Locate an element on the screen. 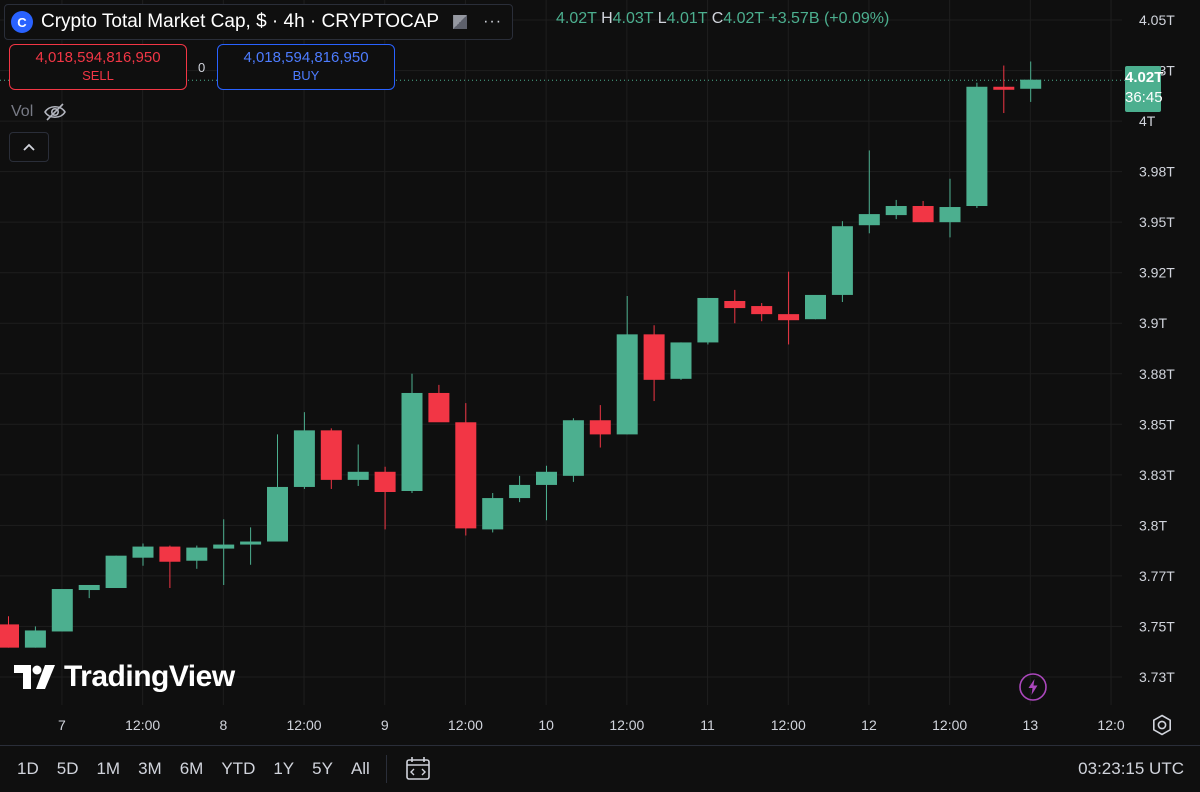  low-value: 4.01T is located at coordinates (687, 18).